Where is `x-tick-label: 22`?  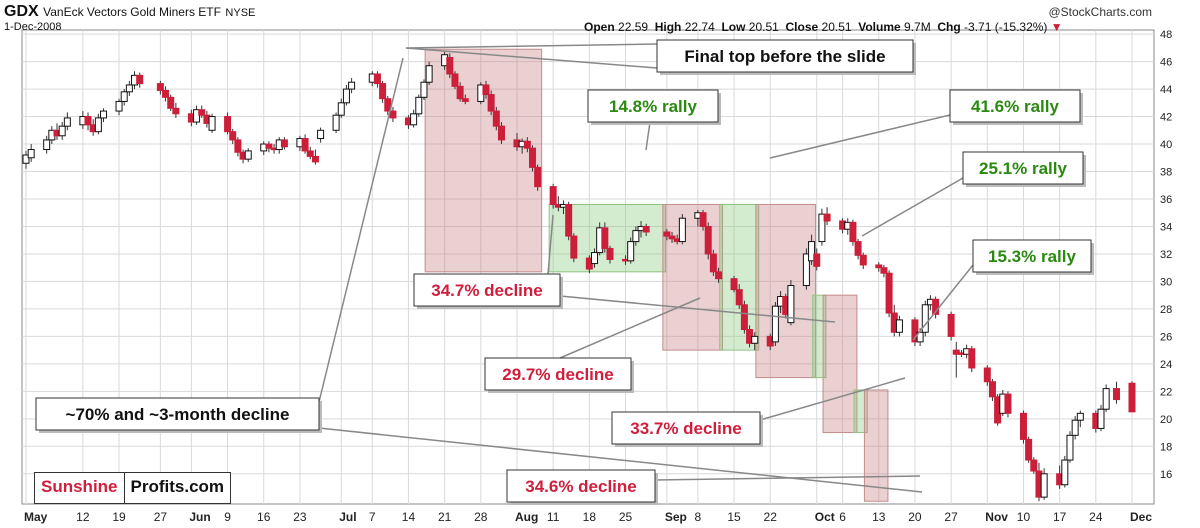
x-tick-label: 22 is located at coordinates (771, 517).